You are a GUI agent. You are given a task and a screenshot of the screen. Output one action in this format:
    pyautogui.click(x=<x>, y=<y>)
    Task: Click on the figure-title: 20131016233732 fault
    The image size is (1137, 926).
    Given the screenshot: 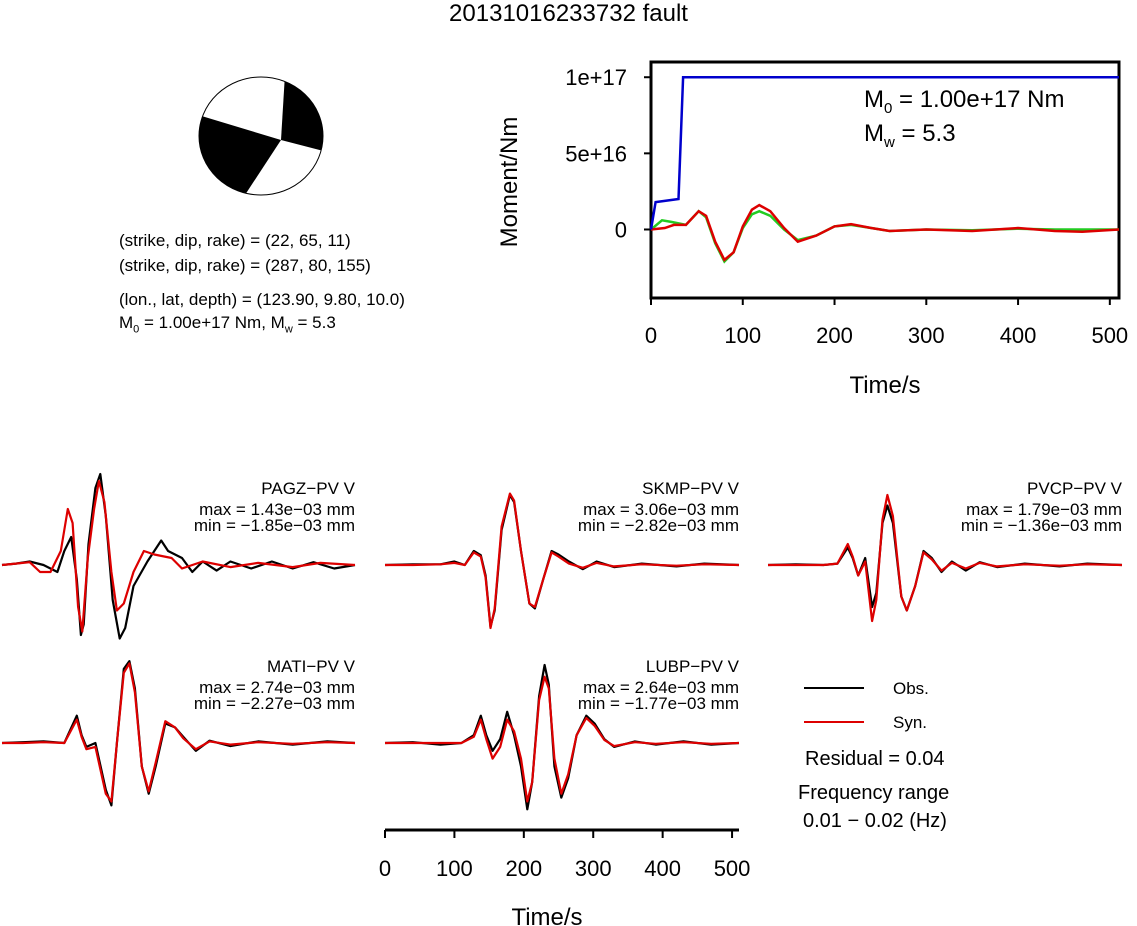 What is the action you would take?
    pyautogui.click(x=568, y=13)
    